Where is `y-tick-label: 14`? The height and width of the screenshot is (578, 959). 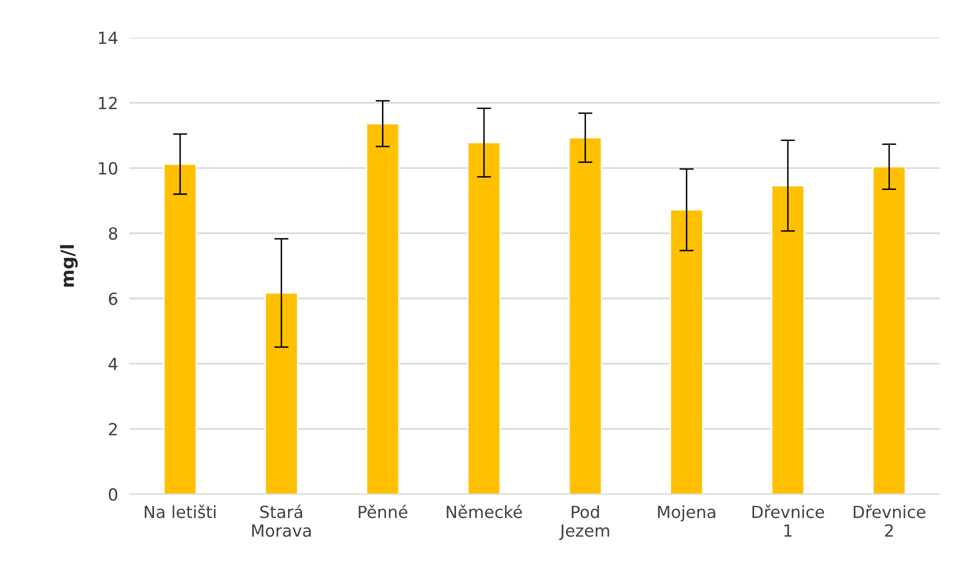 y-tick-label: 14 is located at coordinates (108, 38).